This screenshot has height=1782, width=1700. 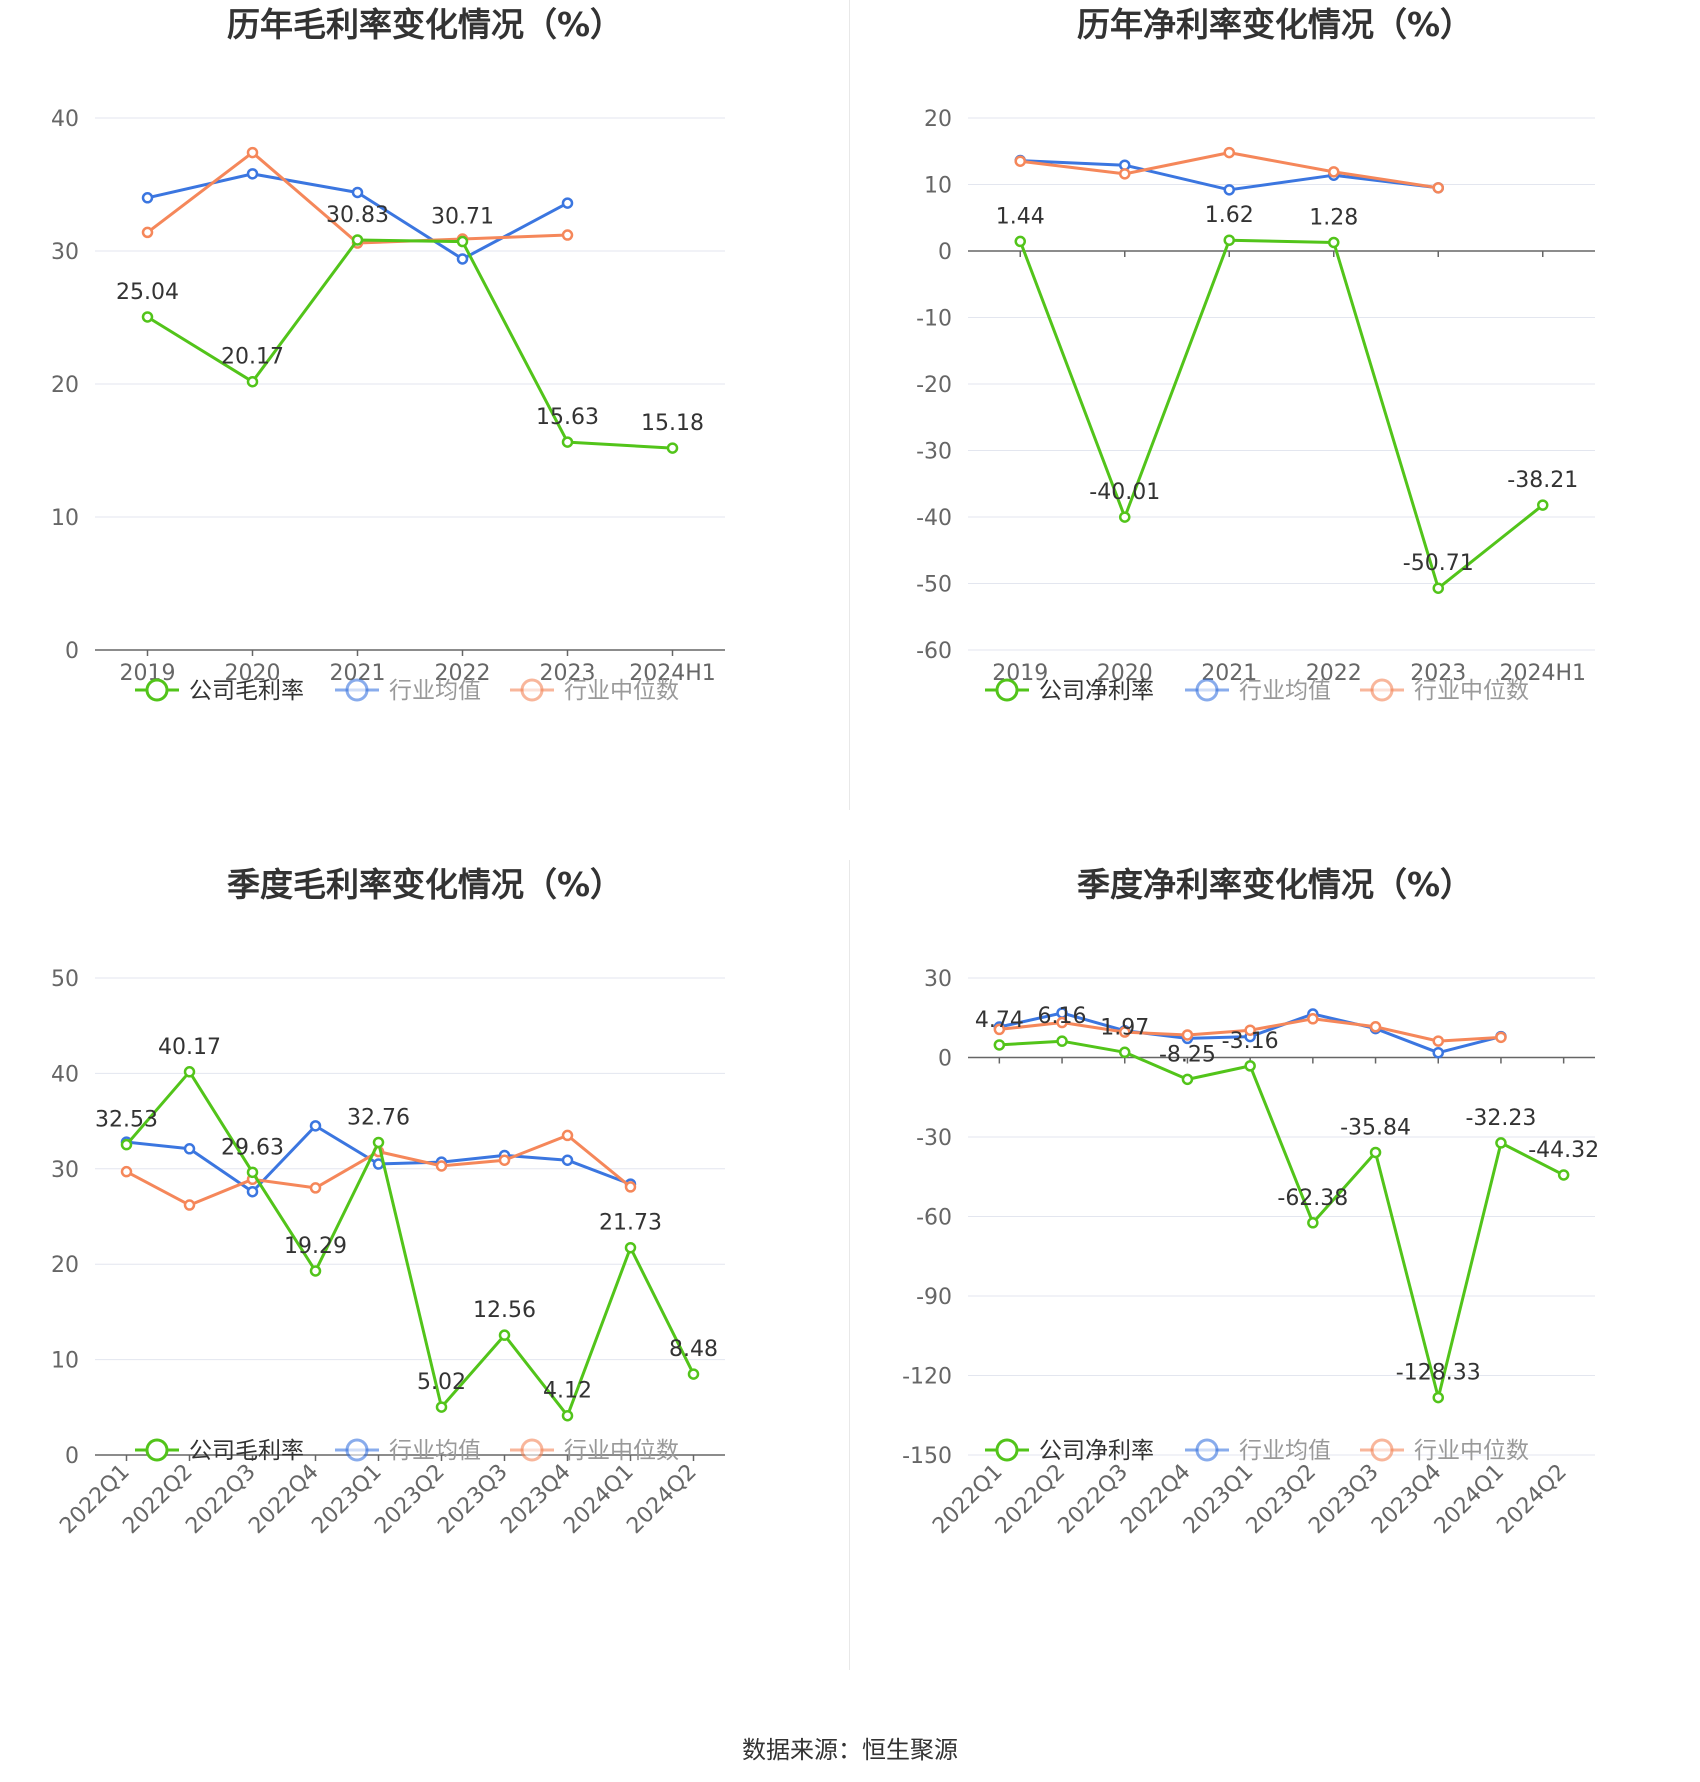 What do you see at coordinates (927, 1377) in the screenshot?
I see `y-tick-label: -120` at bounding box center [927, 1377].